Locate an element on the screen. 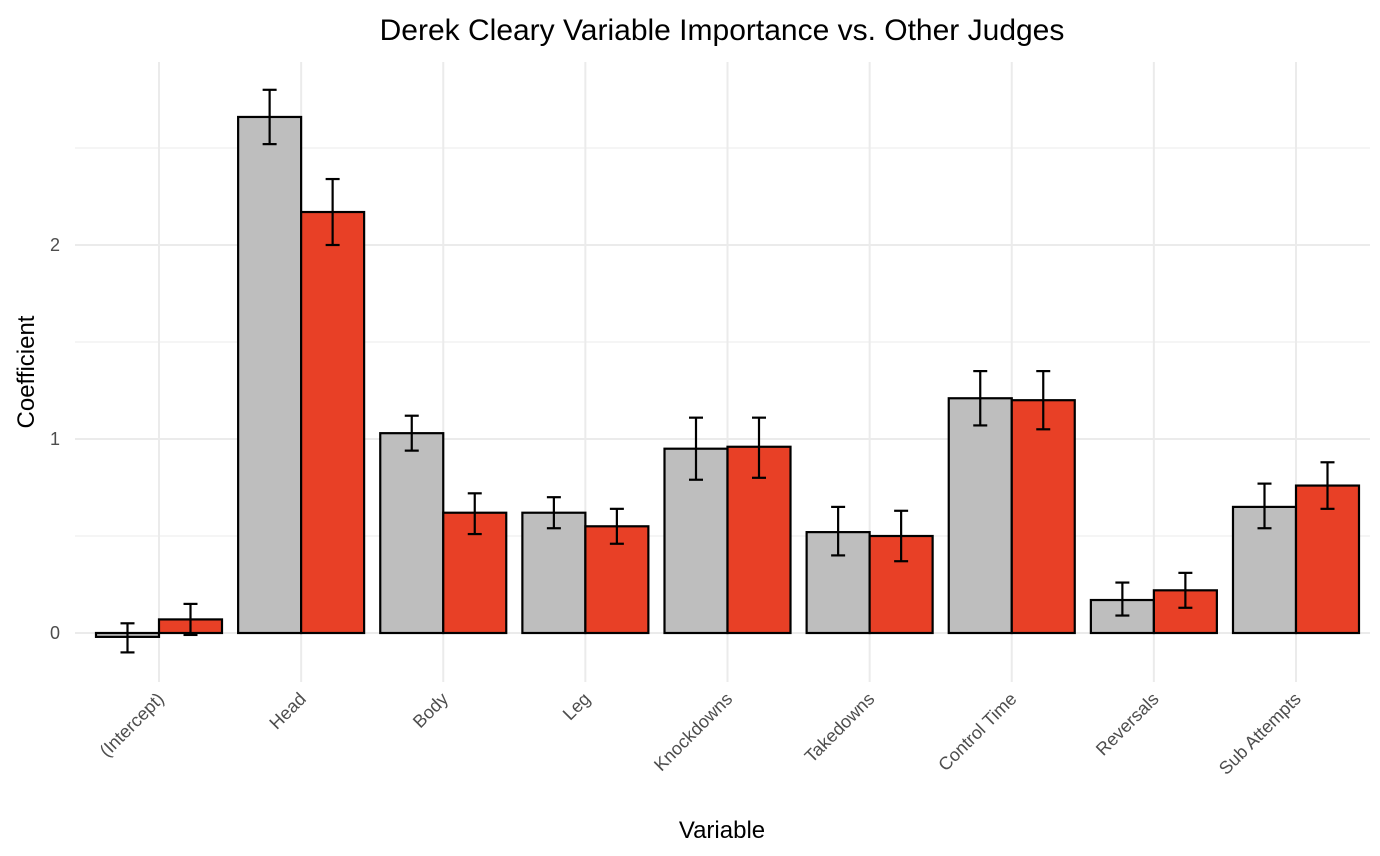 The height and width of the screenshot is (856, 1380). y-tick-label: 0 is located at coordinates (55, 633).